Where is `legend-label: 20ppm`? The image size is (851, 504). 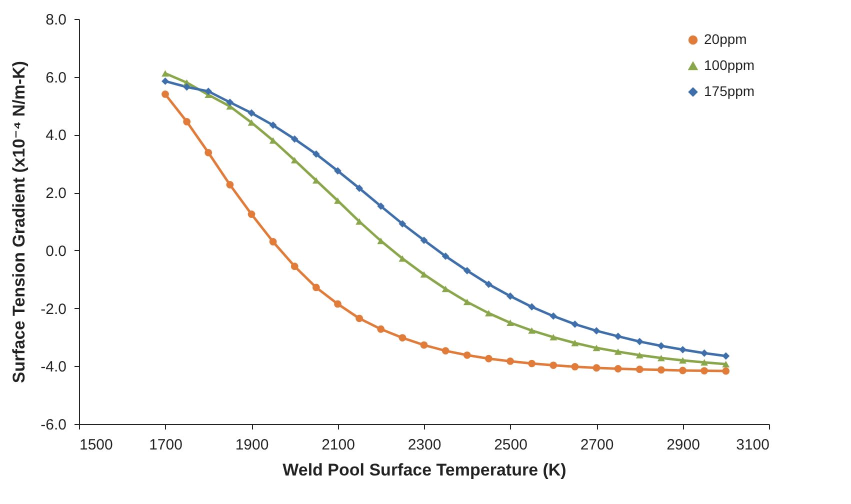 legend-label: 20ppm is located at coordinates (725, 39).